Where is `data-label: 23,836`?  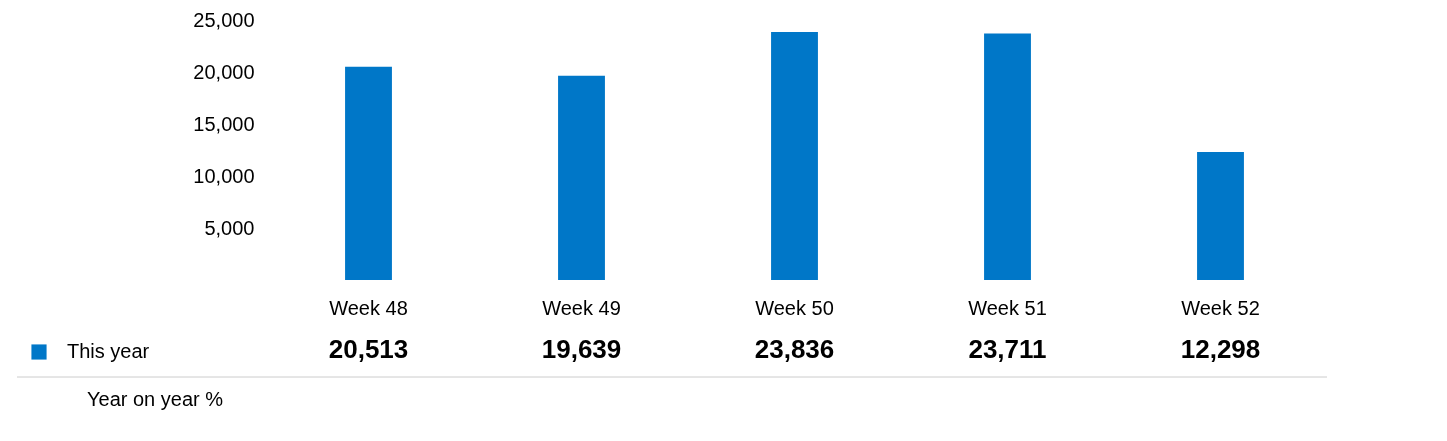 data-label: 23,836 is located at coordinates (794, 349).